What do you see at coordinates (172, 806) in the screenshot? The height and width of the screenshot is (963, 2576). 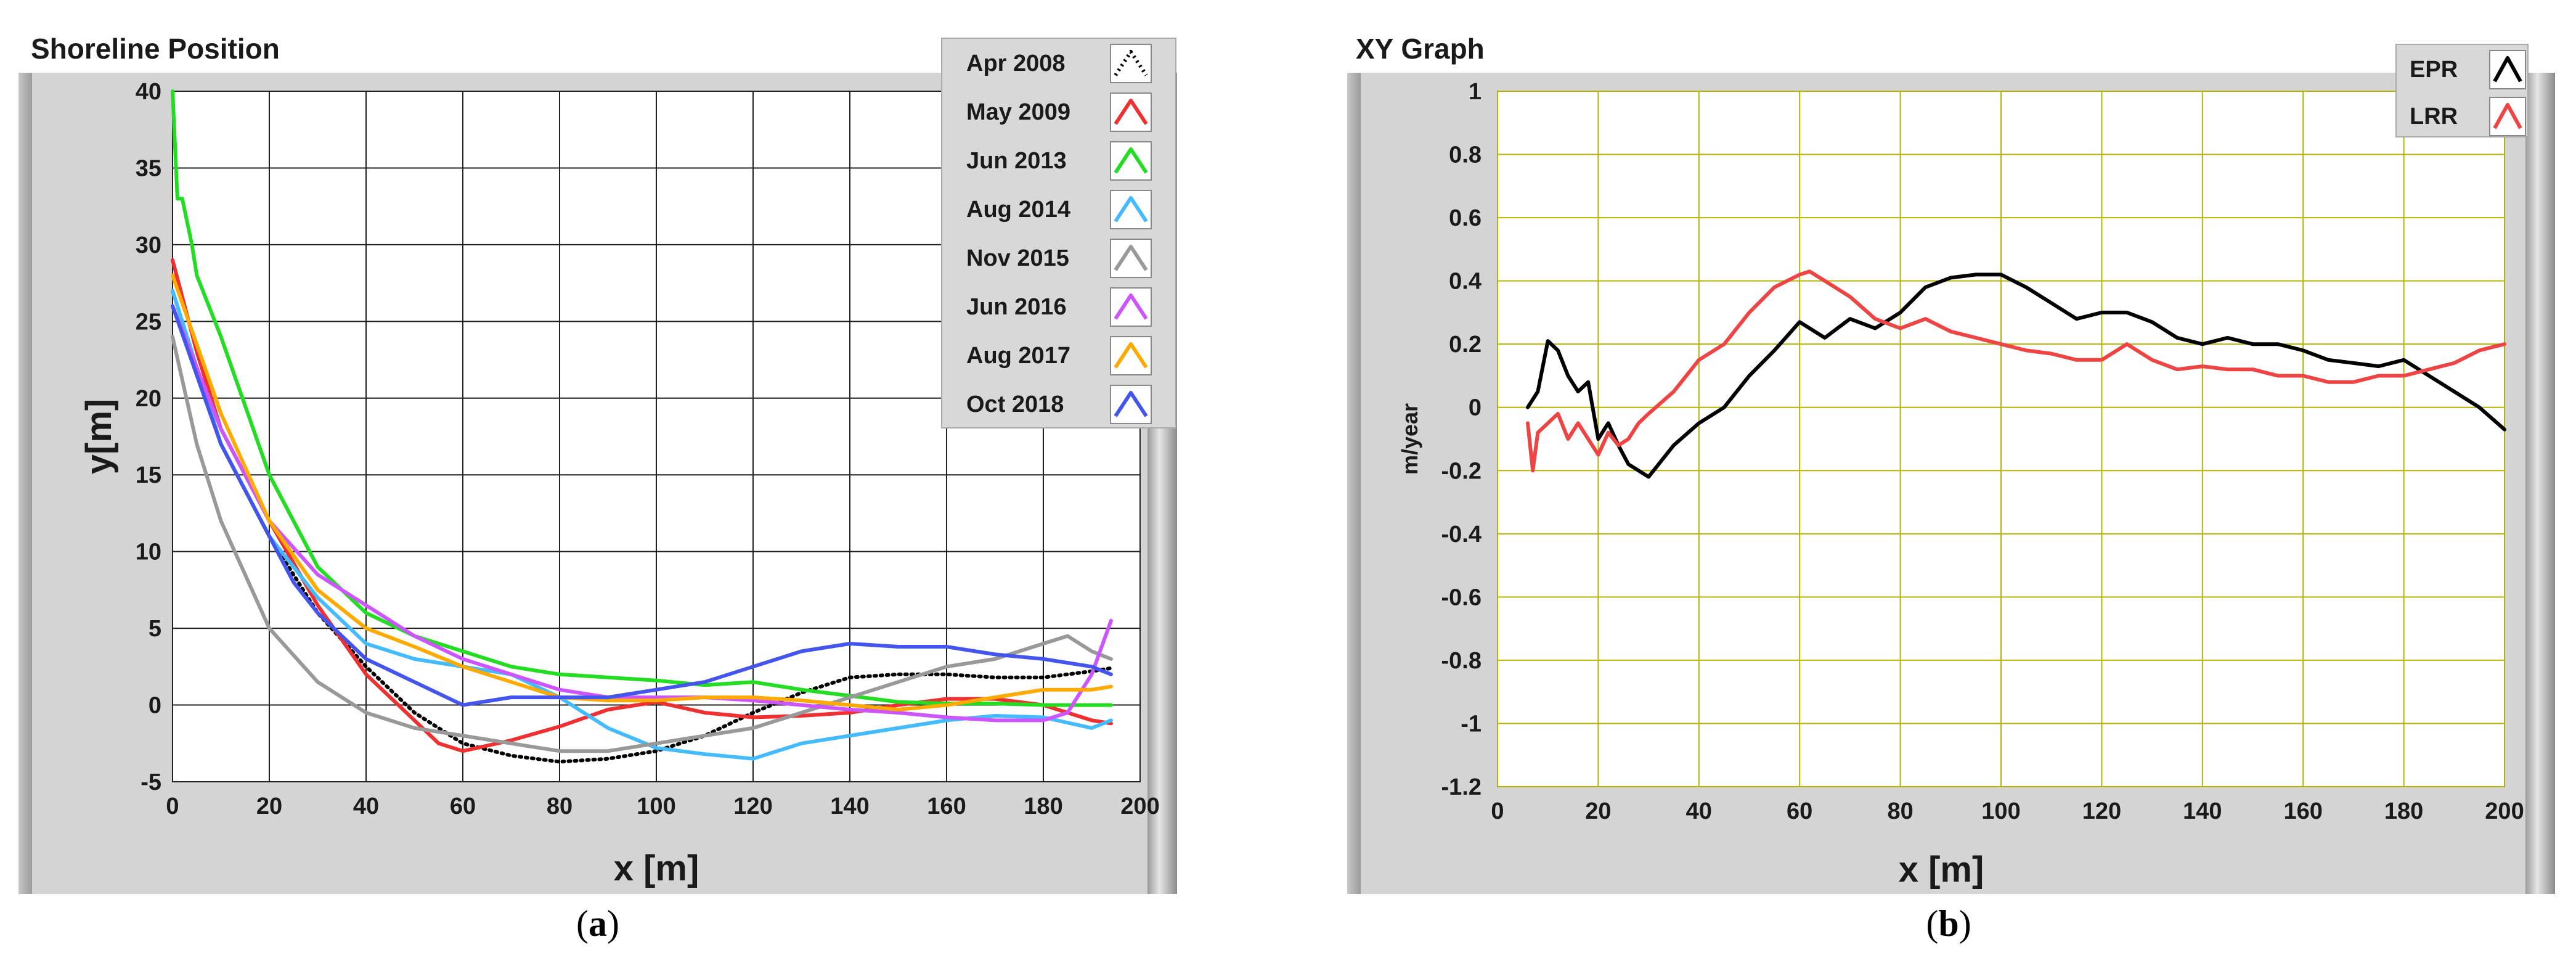 I see `chart-a-x-tick-0: 0` at bounding box center [172, 806].